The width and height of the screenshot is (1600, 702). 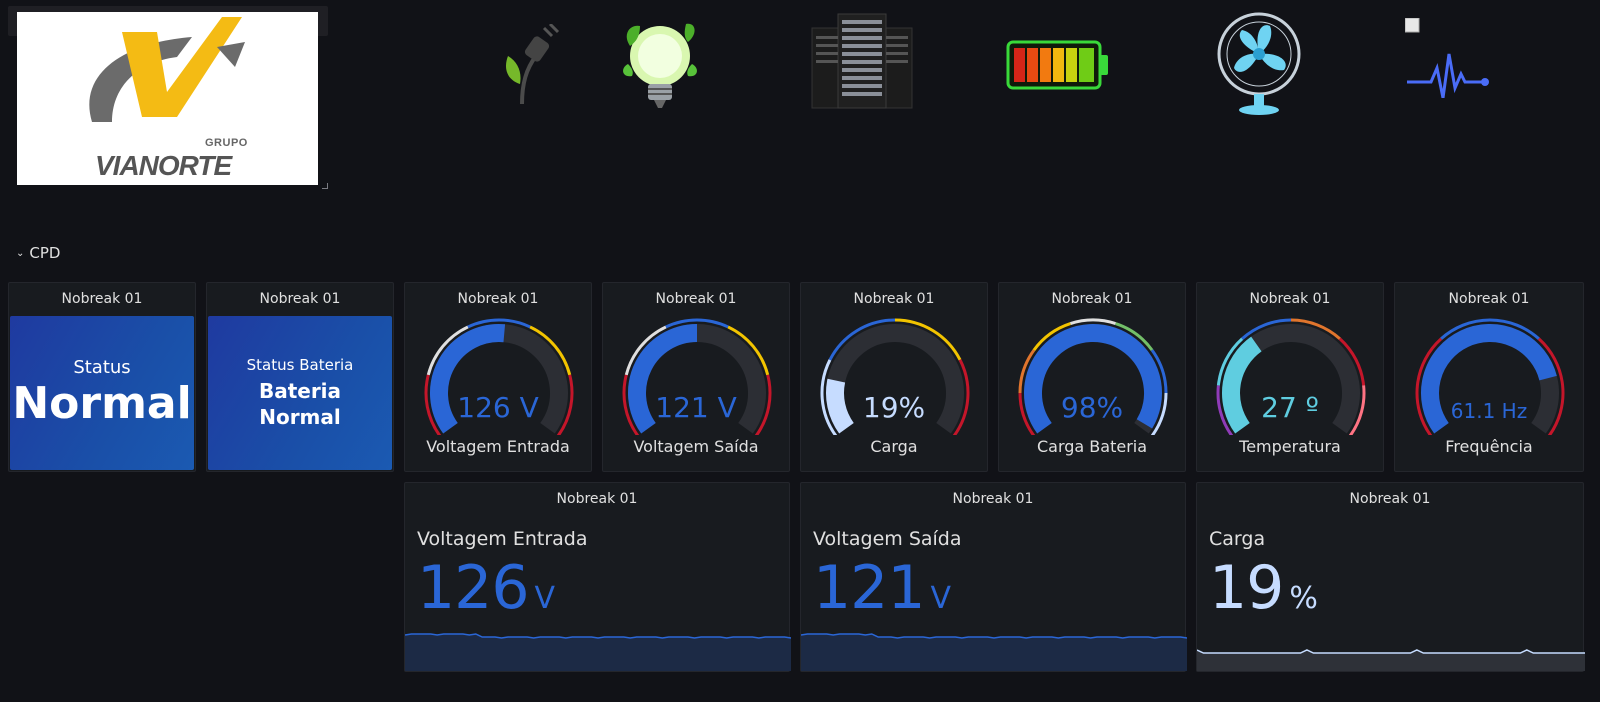 I want to click on ts-label: Voltagem Entrada, so click(x=502, y=539).